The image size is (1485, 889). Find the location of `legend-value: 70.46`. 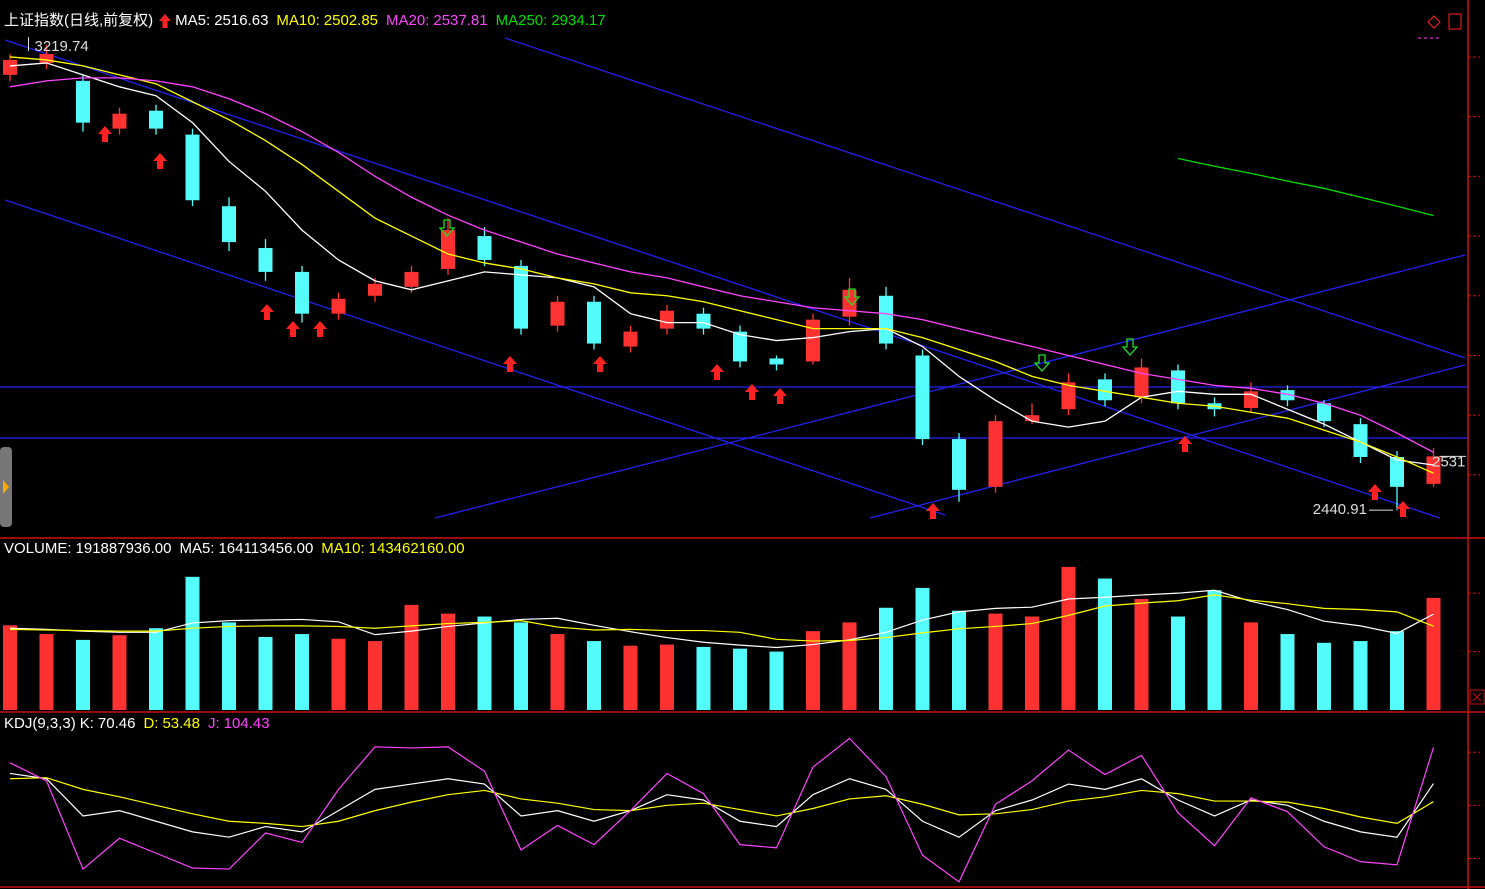

legend-value: 70.46 is located at coordinates (116, 723).